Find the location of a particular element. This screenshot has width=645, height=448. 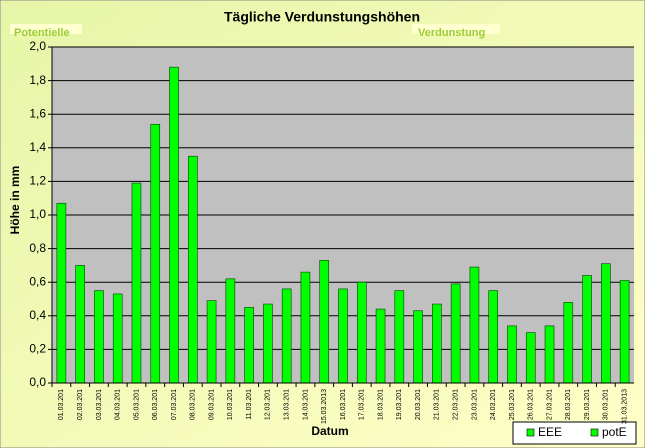

x-tick-label: 12.03.201 is located at coordinates (268, 404).